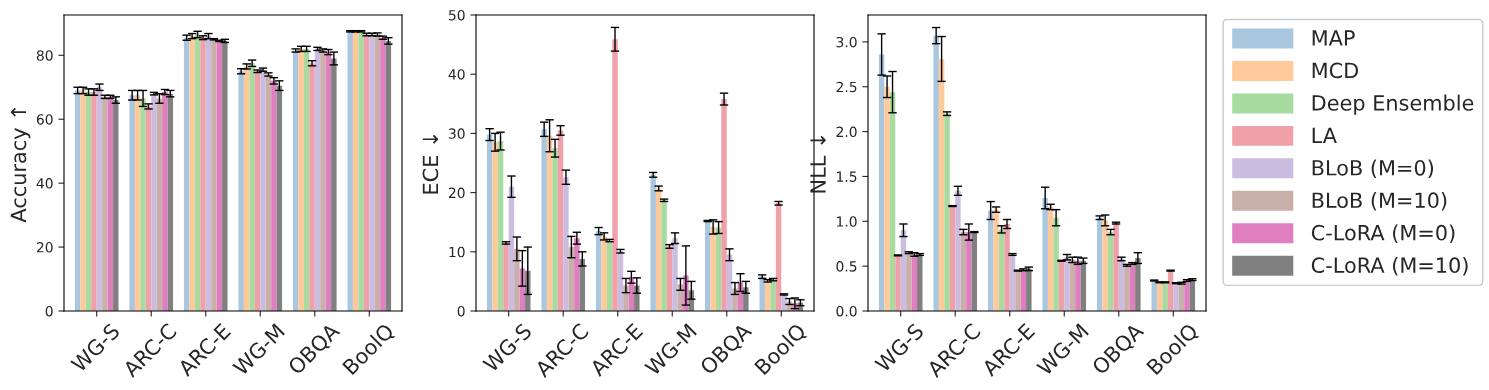  What do you see at coordinates (846, 87) in the screenshot?
I see `y-tick-label: 2.5` at bounding box center [846, 87].